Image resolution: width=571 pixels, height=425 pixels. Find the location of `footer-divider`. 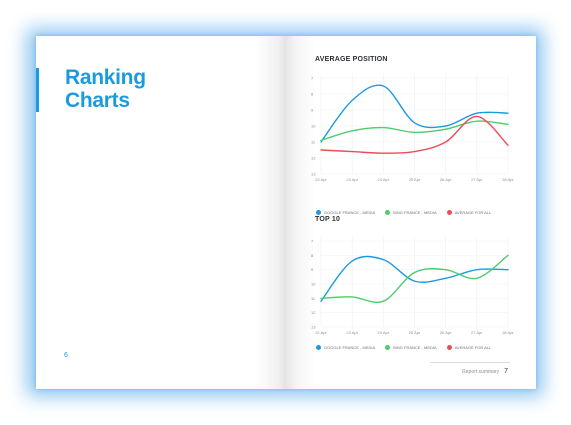

footer-divider is located at coordinates (470, 362).